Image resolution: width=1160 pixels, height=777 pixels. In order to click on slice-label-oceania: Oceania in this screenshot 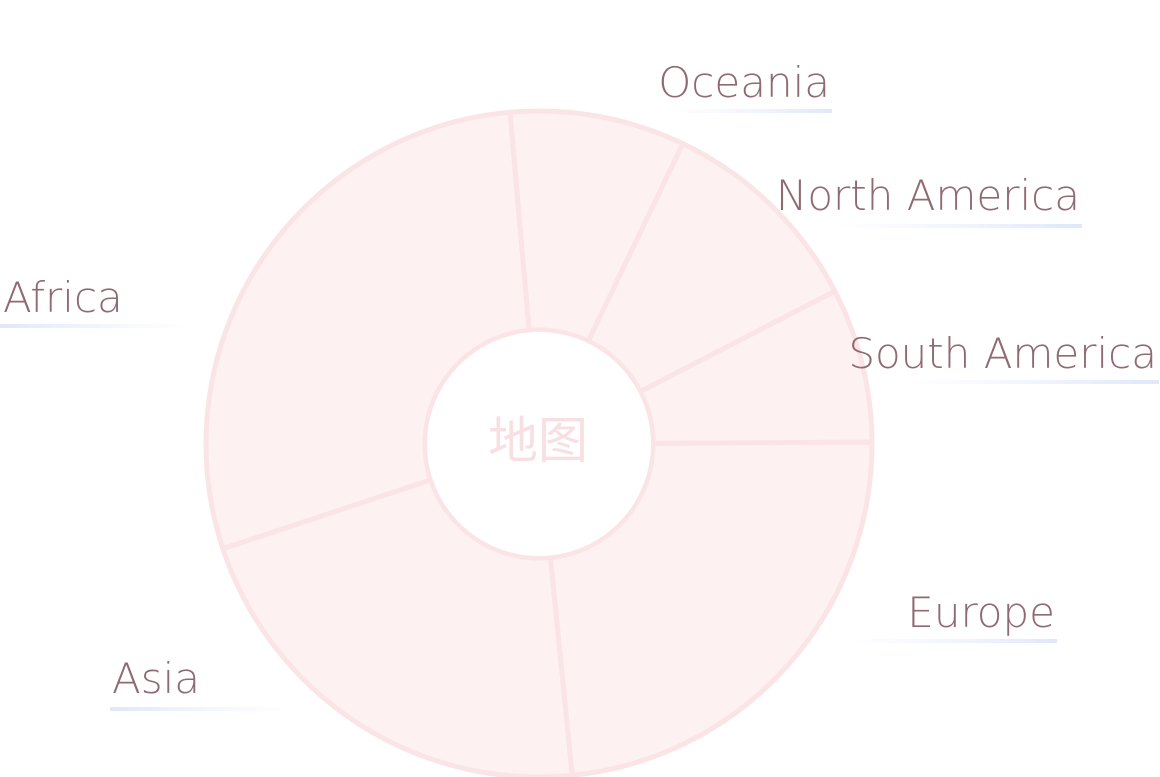, I will do `click(744, 82)`.